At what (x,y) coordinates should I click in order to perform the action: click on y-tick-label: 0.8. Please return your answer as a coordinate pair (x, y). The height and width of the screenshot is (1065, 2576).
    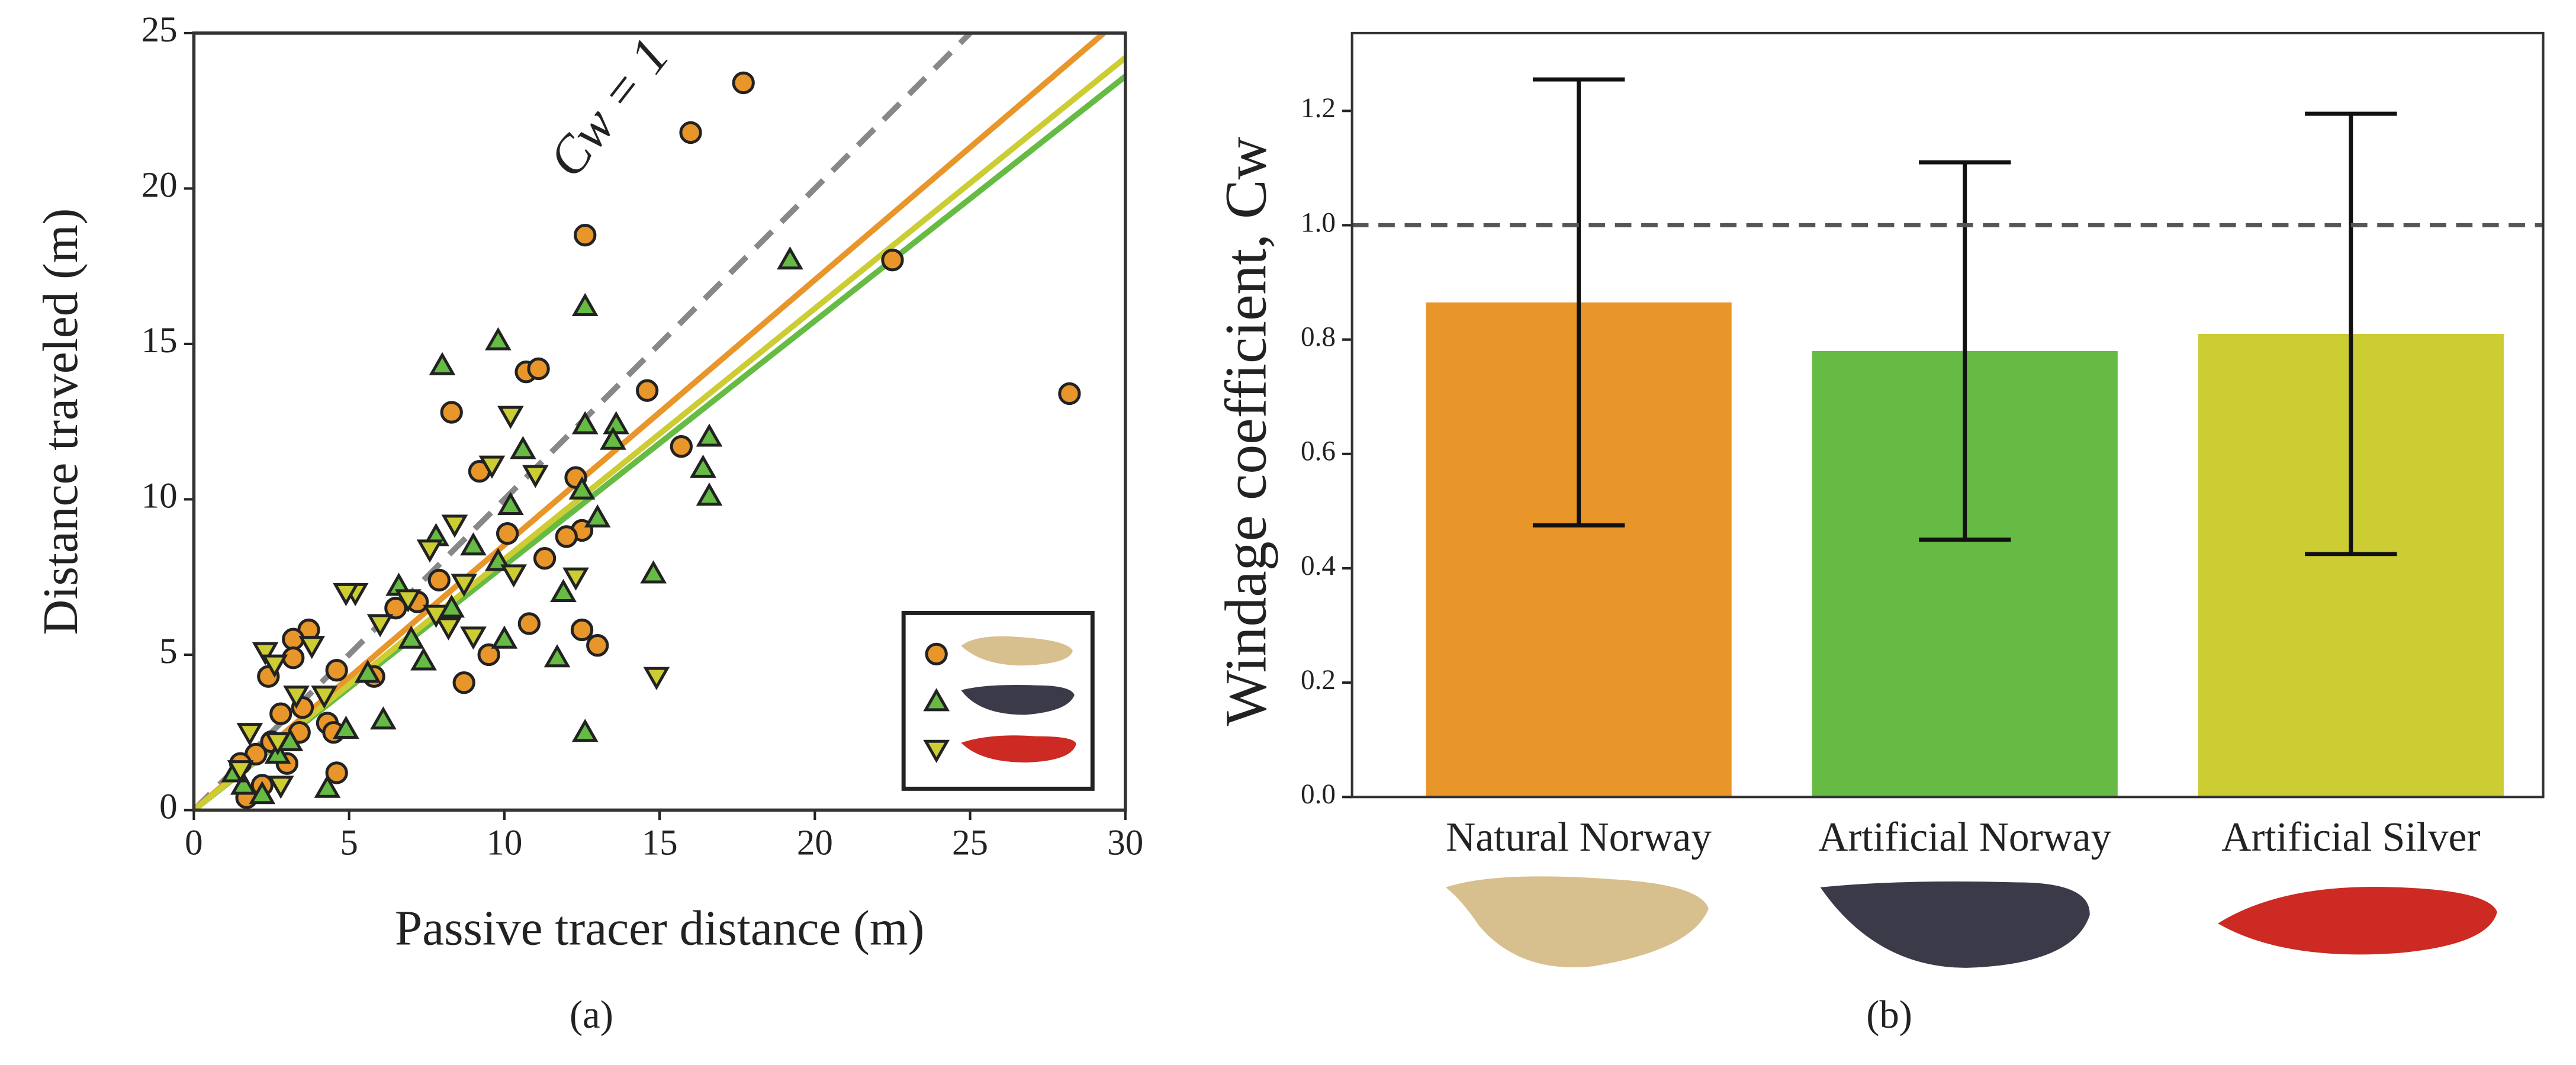
    Looking at the image, I should click on (1318, 336).